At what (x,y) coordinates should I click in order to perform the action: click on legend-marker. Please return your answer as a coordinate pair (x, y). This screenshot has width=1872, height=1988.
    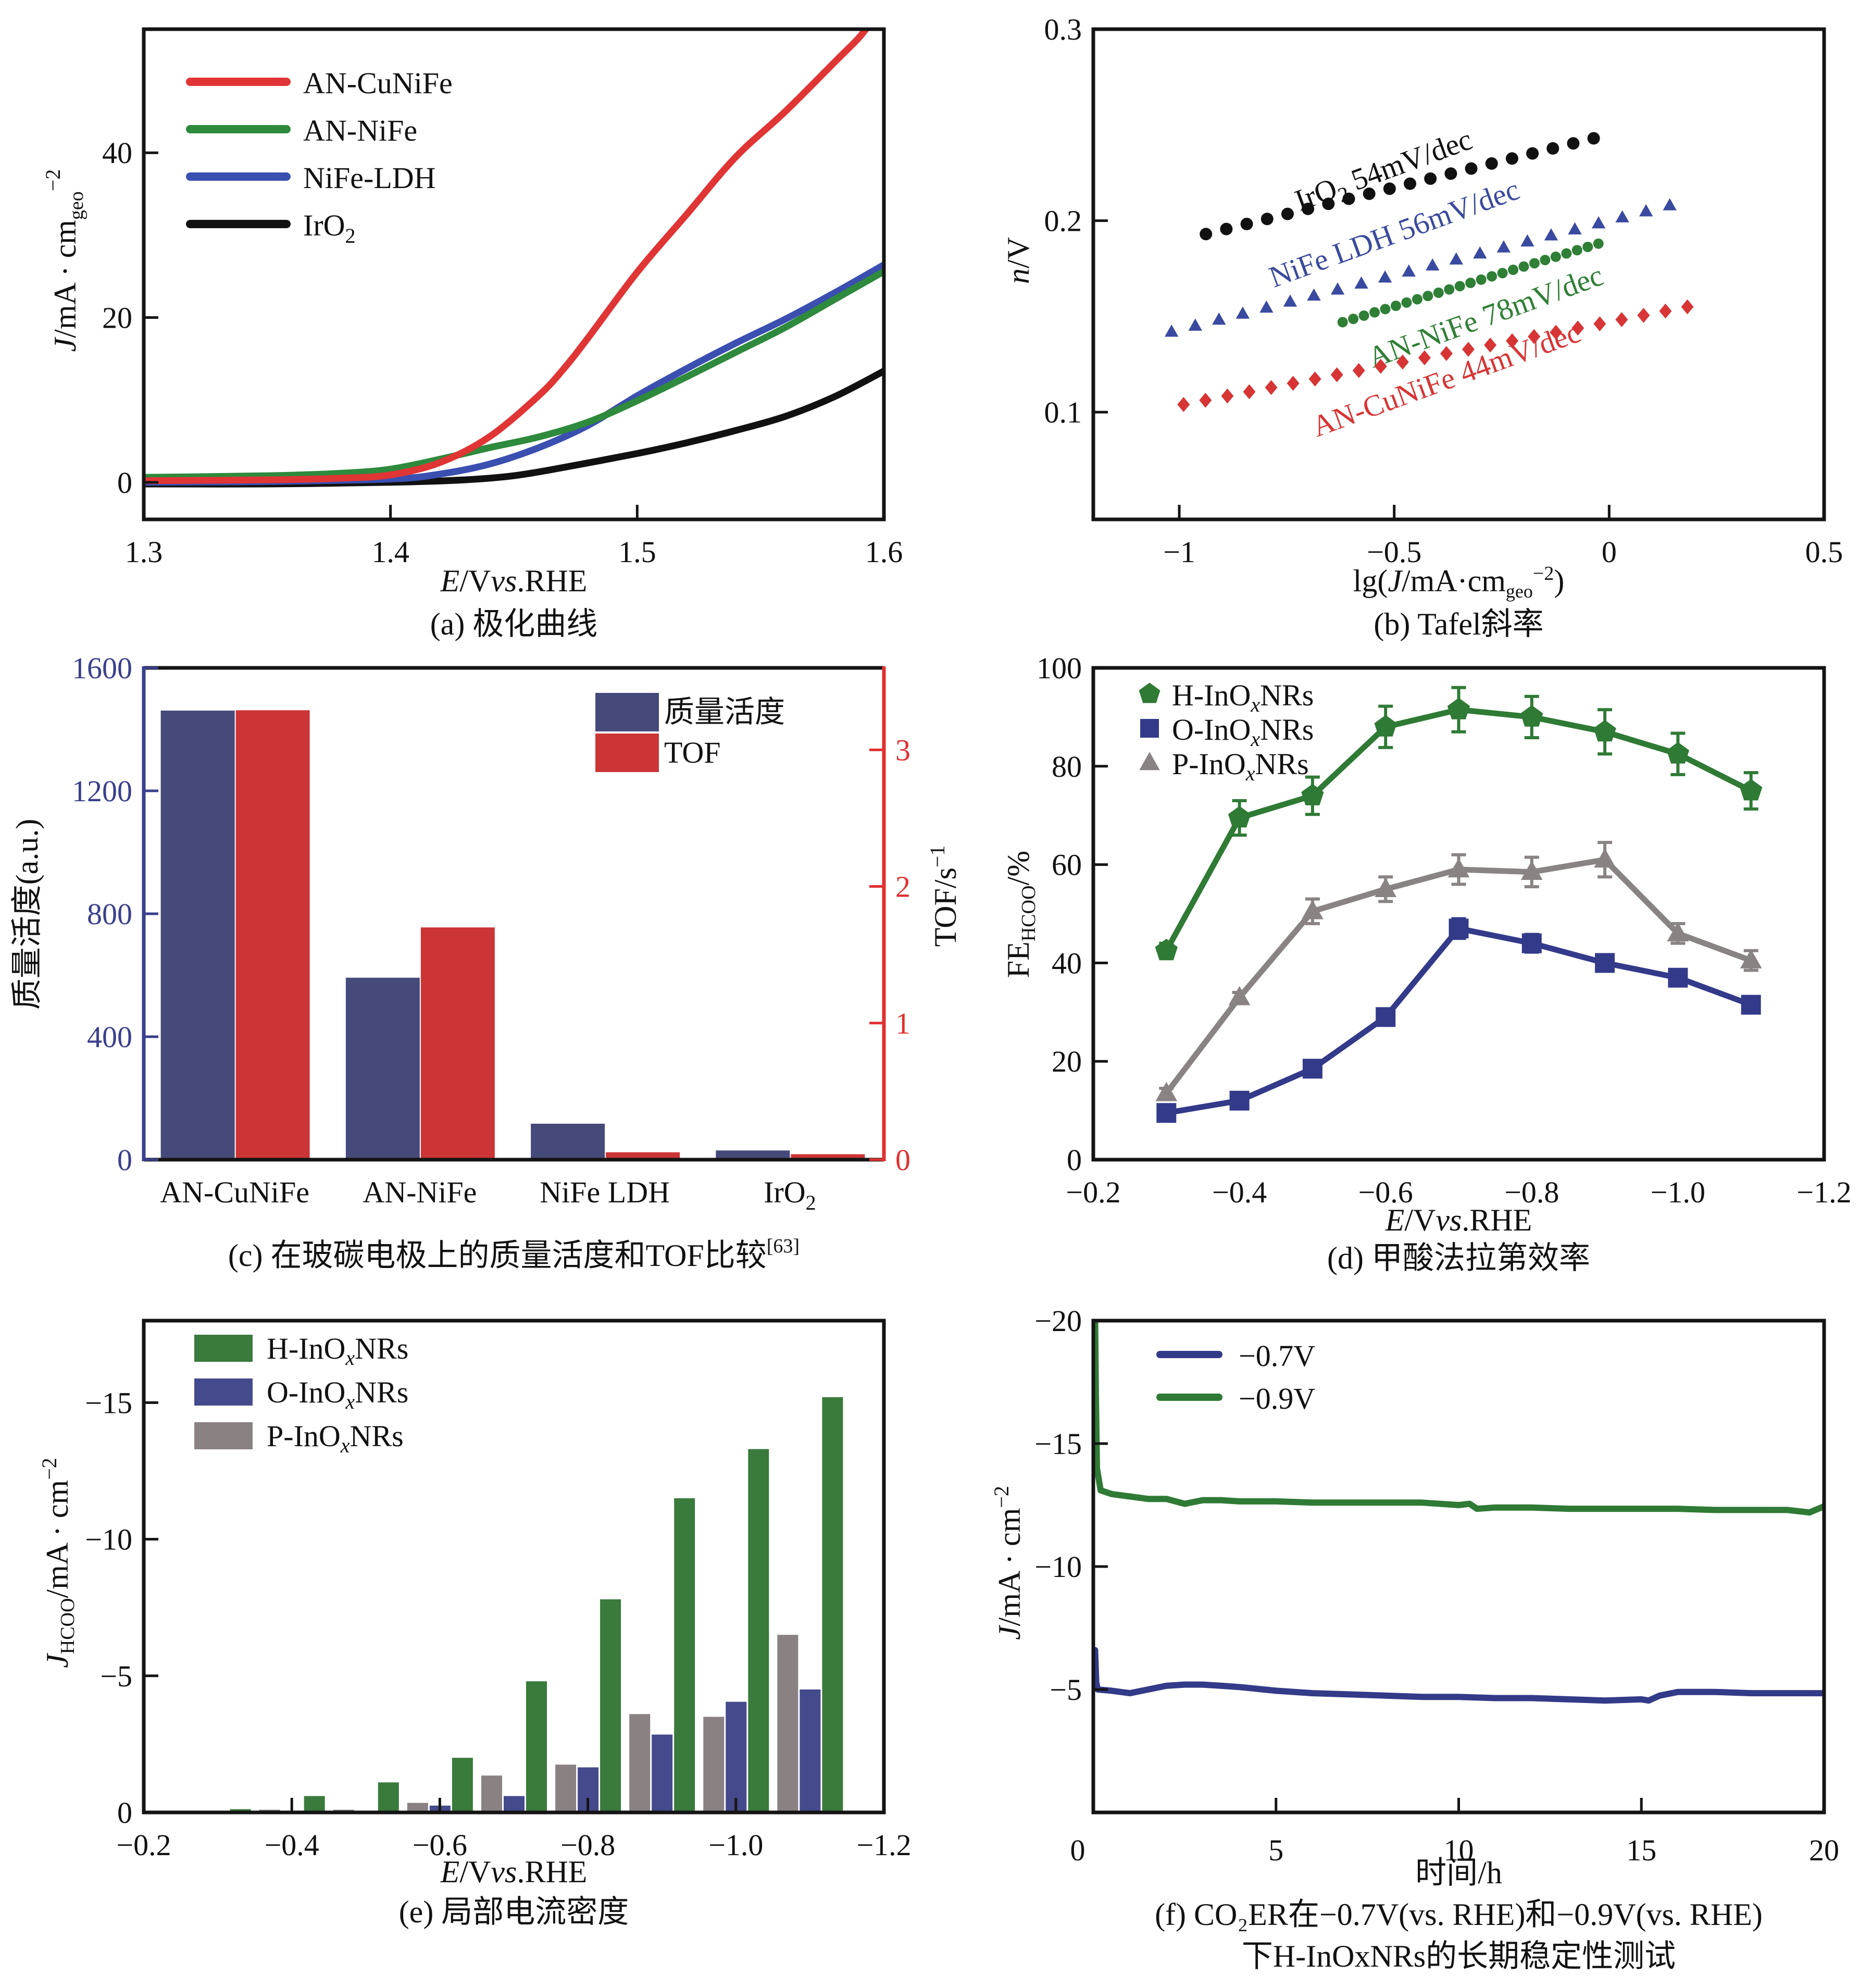
    Looking at the image, I should click on (1150, 728).